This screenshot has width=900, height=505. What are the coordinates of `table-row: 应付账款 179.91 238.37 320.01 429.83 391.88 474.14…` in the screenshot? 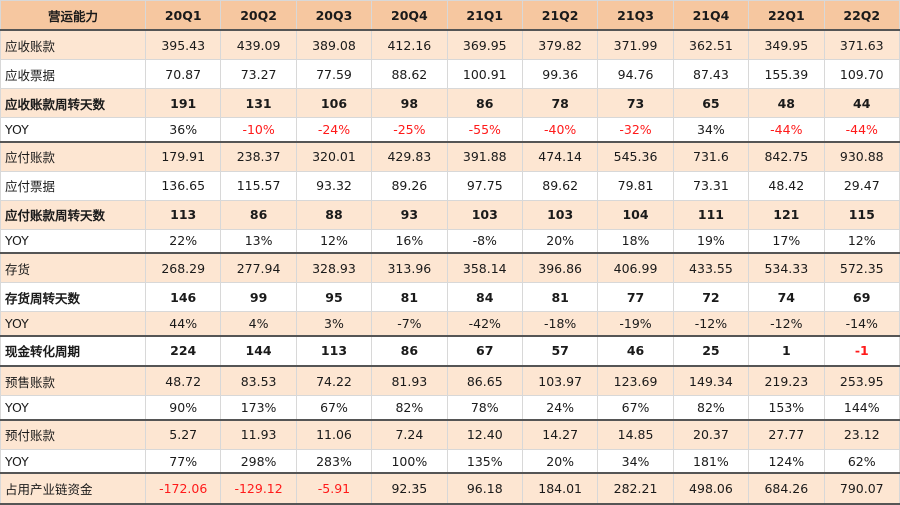 It's located at (450, 156).